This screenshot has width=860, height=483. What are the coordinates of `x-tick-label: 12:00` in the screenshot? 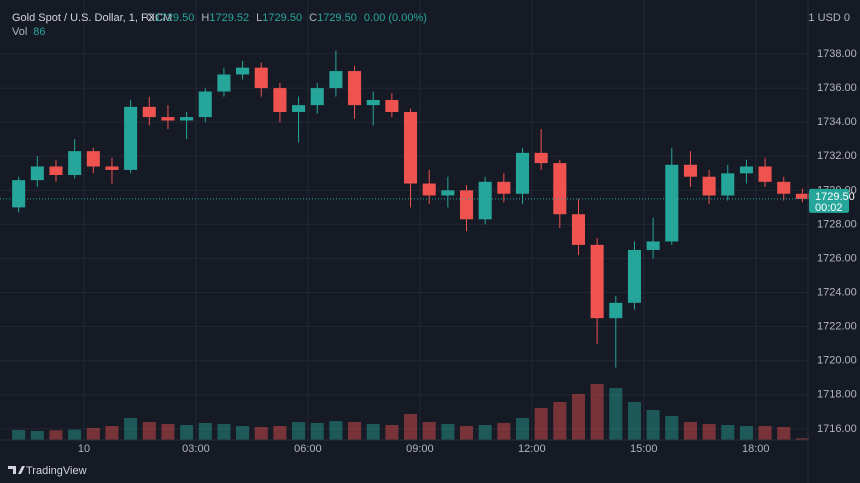 It's located at (532, 449).